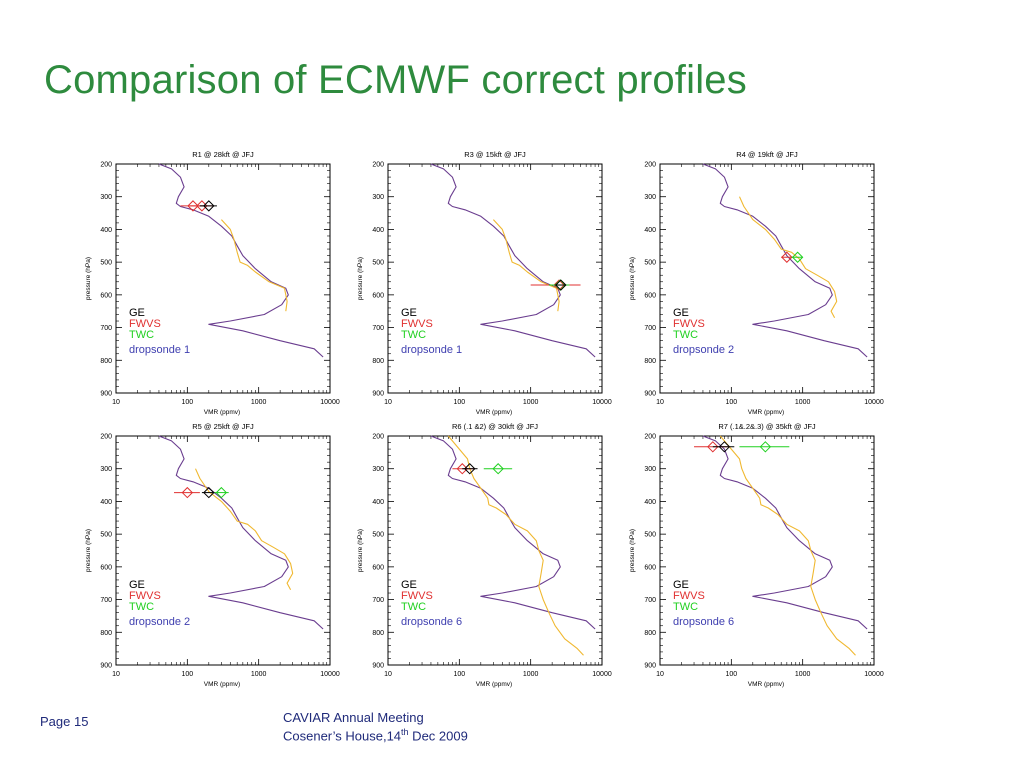  Describe the element at coordinates (405, 732) in the screenshot. I see `venue-ordinal: th` at that location.